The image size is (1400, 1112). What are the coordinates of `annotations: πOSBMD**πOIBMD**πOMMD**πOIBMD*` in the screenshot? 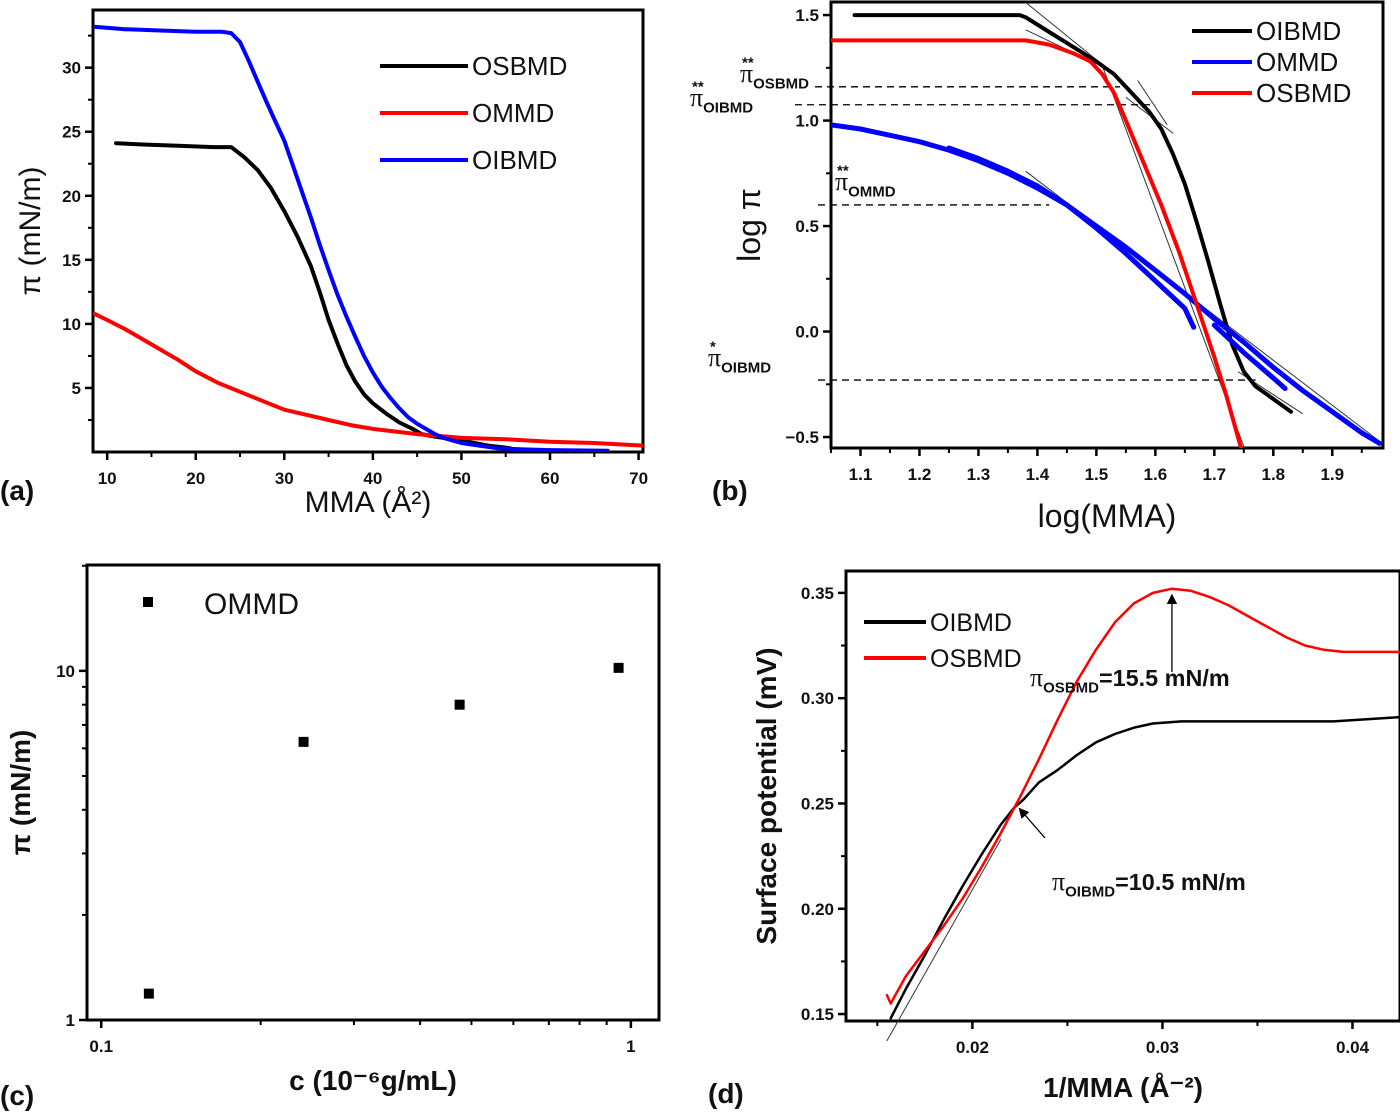 It's located at (793, 216).